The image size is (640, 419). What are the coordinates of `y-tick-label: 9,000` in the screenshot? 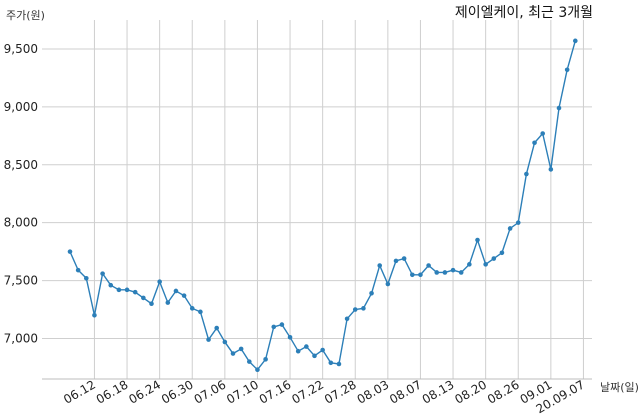 It's located at (21, 107).